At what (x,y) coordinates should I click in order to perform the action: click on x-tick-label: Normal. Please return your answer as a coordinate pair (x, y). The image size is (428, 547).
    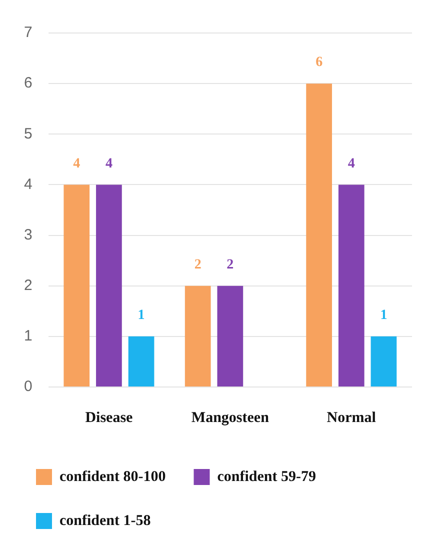
    Looking at the image, I should click on (351, 418).